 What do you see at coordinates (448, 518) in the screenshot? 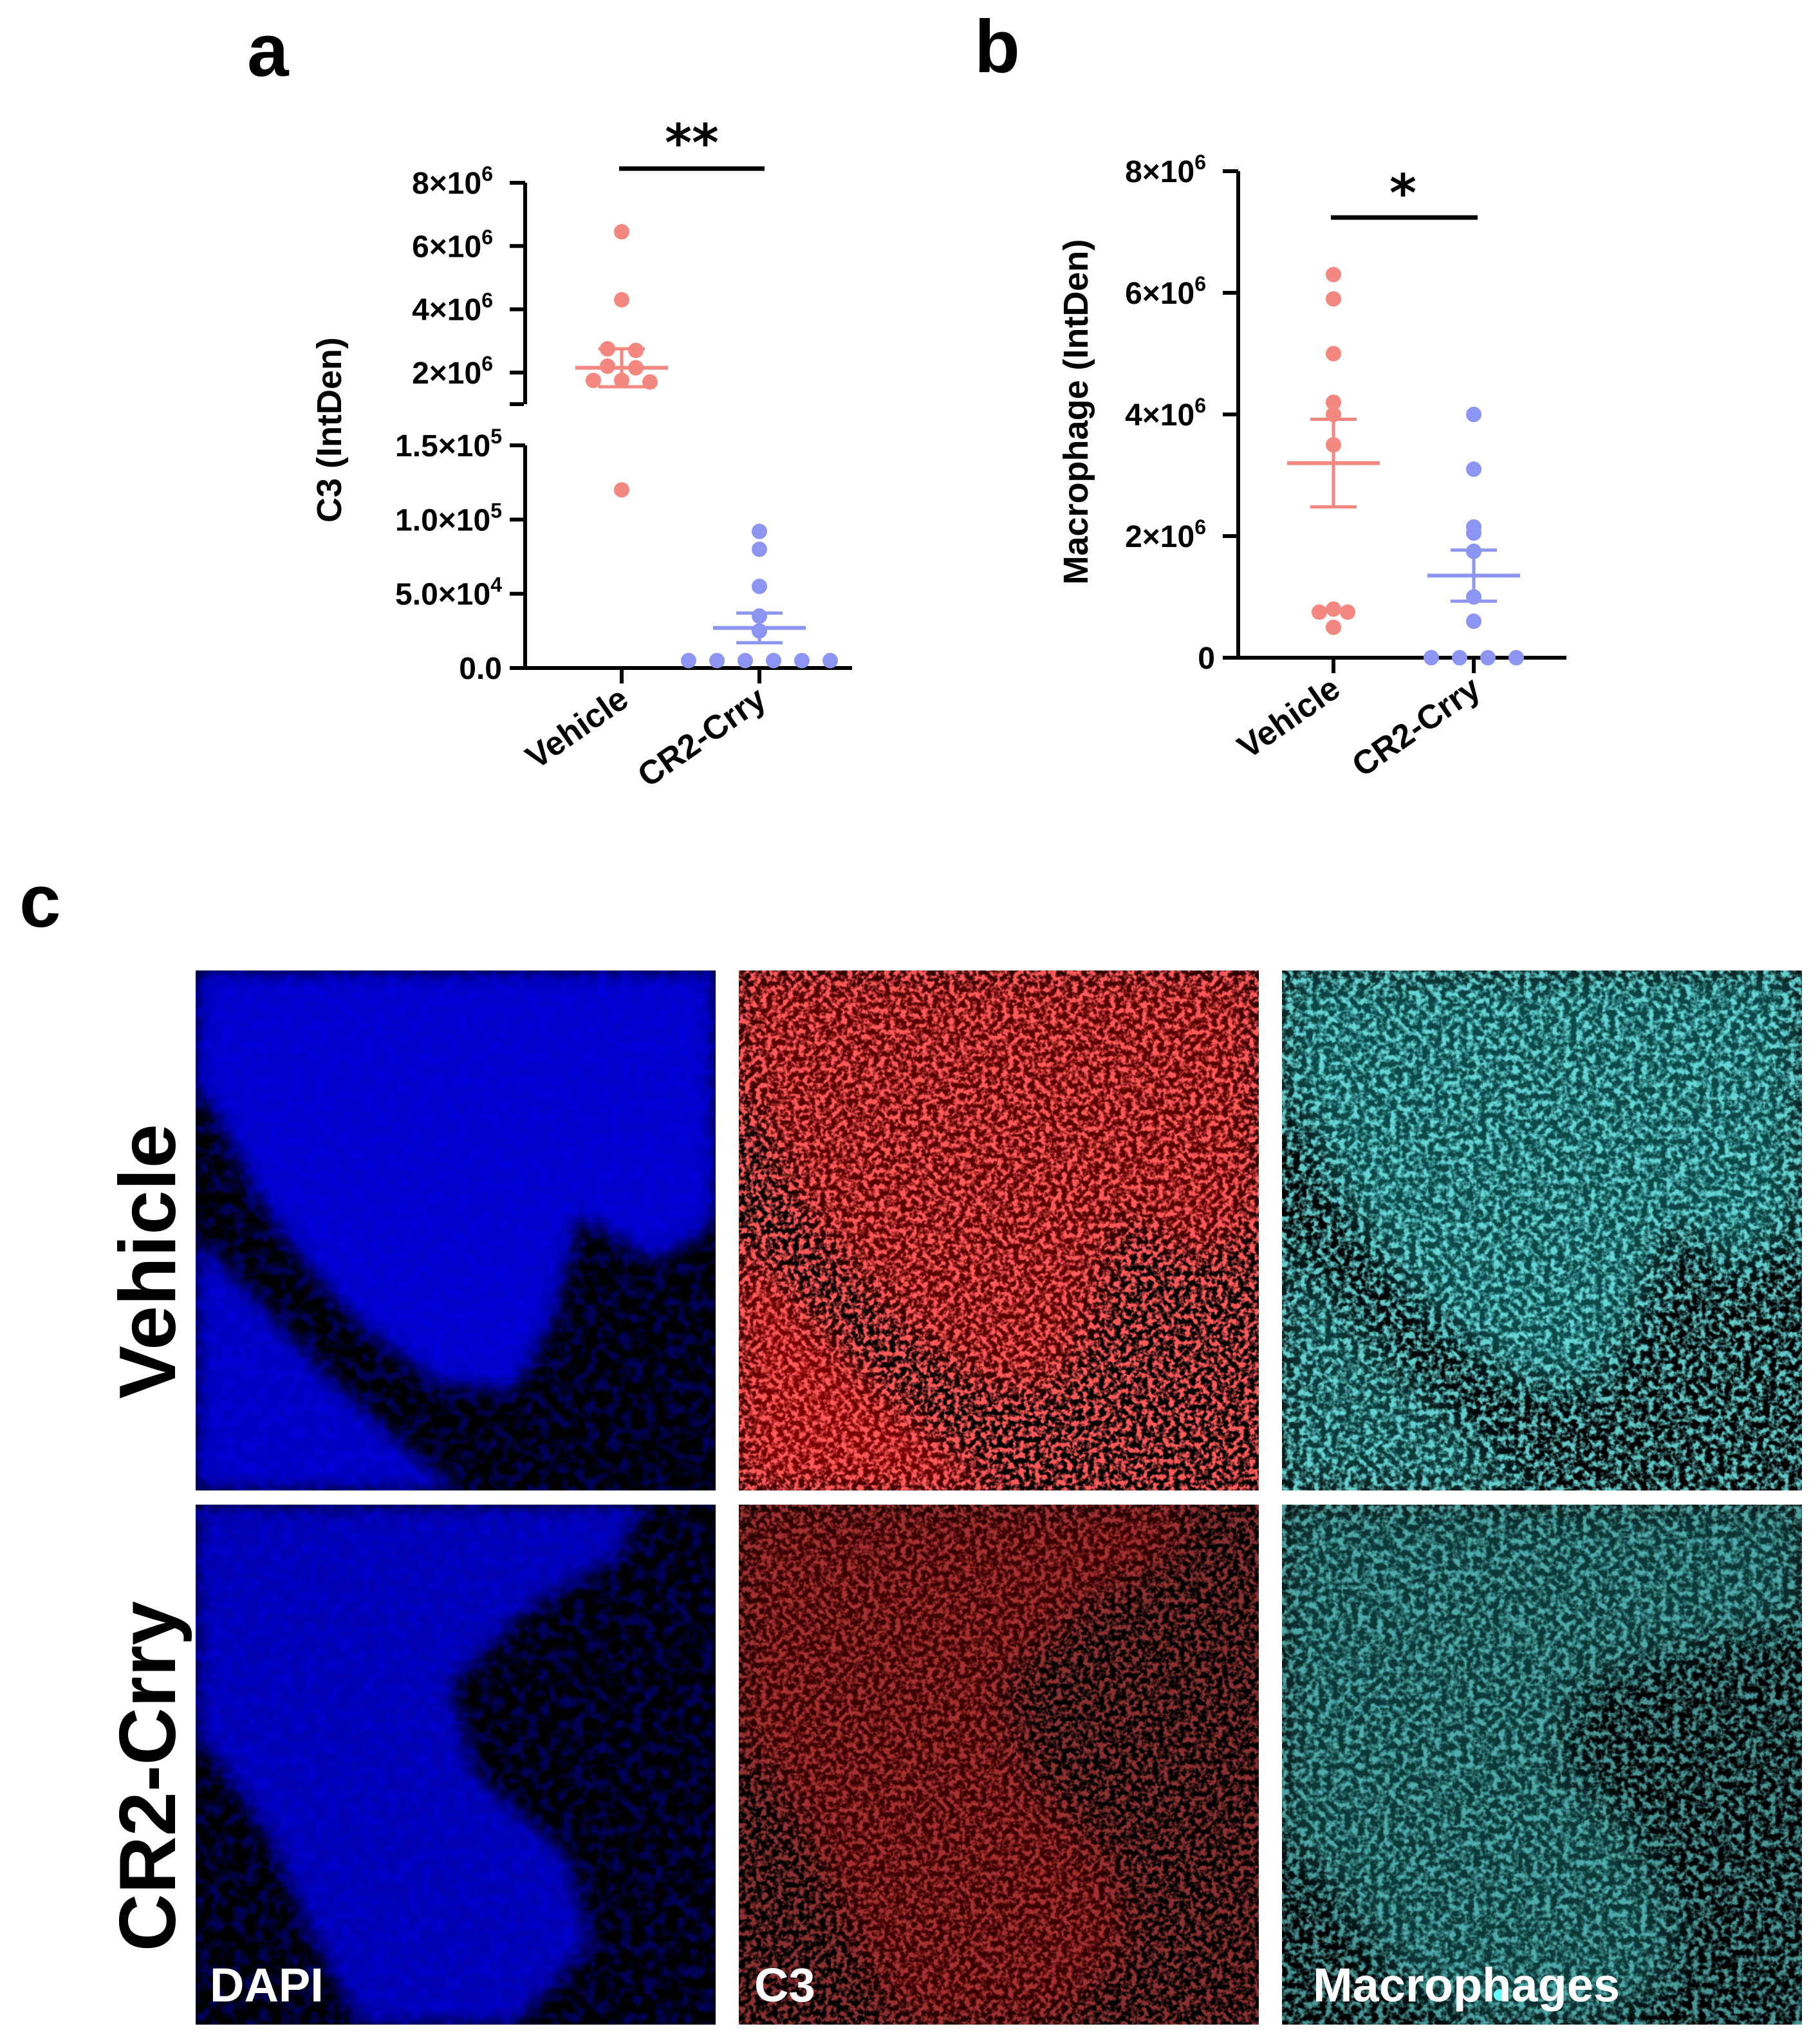
I see `chart-a-ytick-label: 1.0×10⁵` at bounding box center [448, 518].